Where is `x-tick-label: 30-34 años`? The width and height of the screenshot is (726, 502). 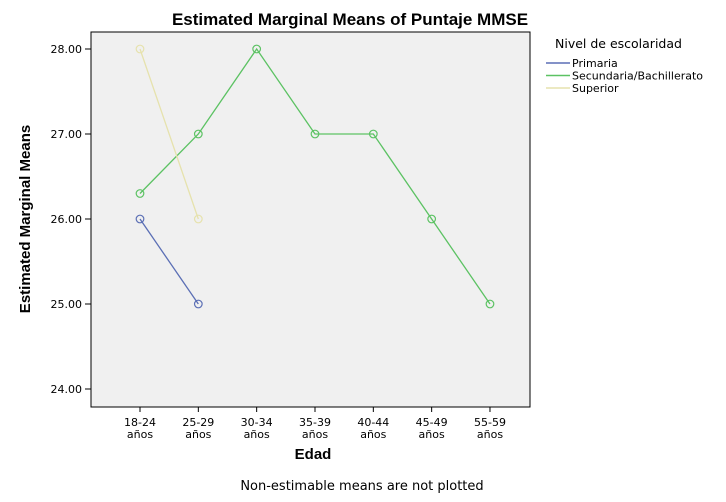 x-tick-label: 30-34 años is located at coordinates (257, 428).